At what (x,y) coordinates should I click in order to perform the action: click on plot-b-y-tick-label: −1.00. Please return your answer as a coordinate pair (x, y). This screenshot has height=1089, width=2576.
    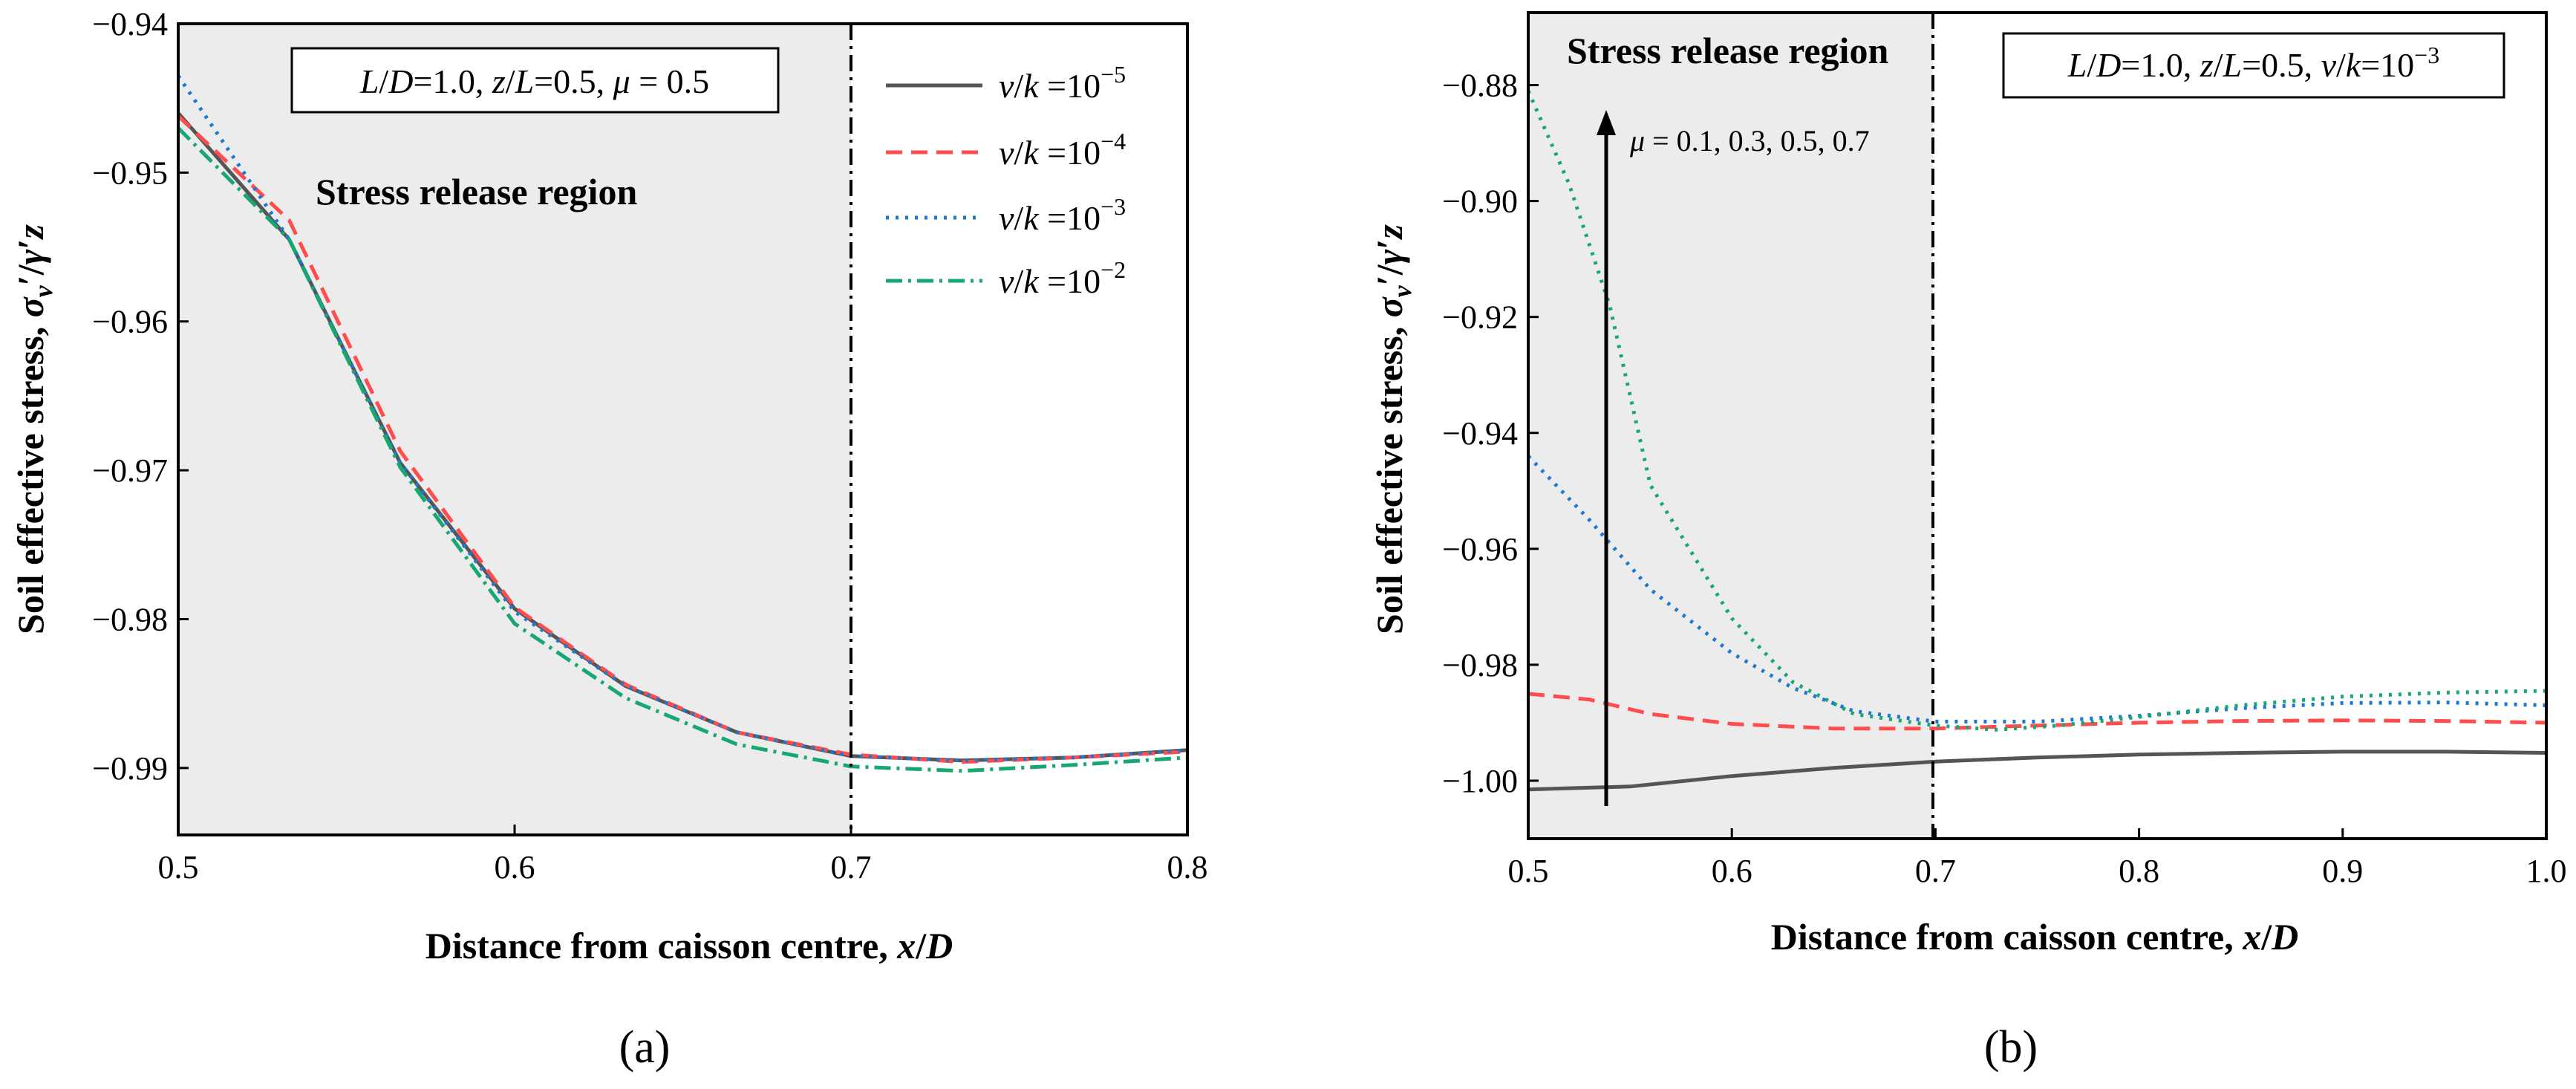
    Looking at the image, I should click on (1480, 781).